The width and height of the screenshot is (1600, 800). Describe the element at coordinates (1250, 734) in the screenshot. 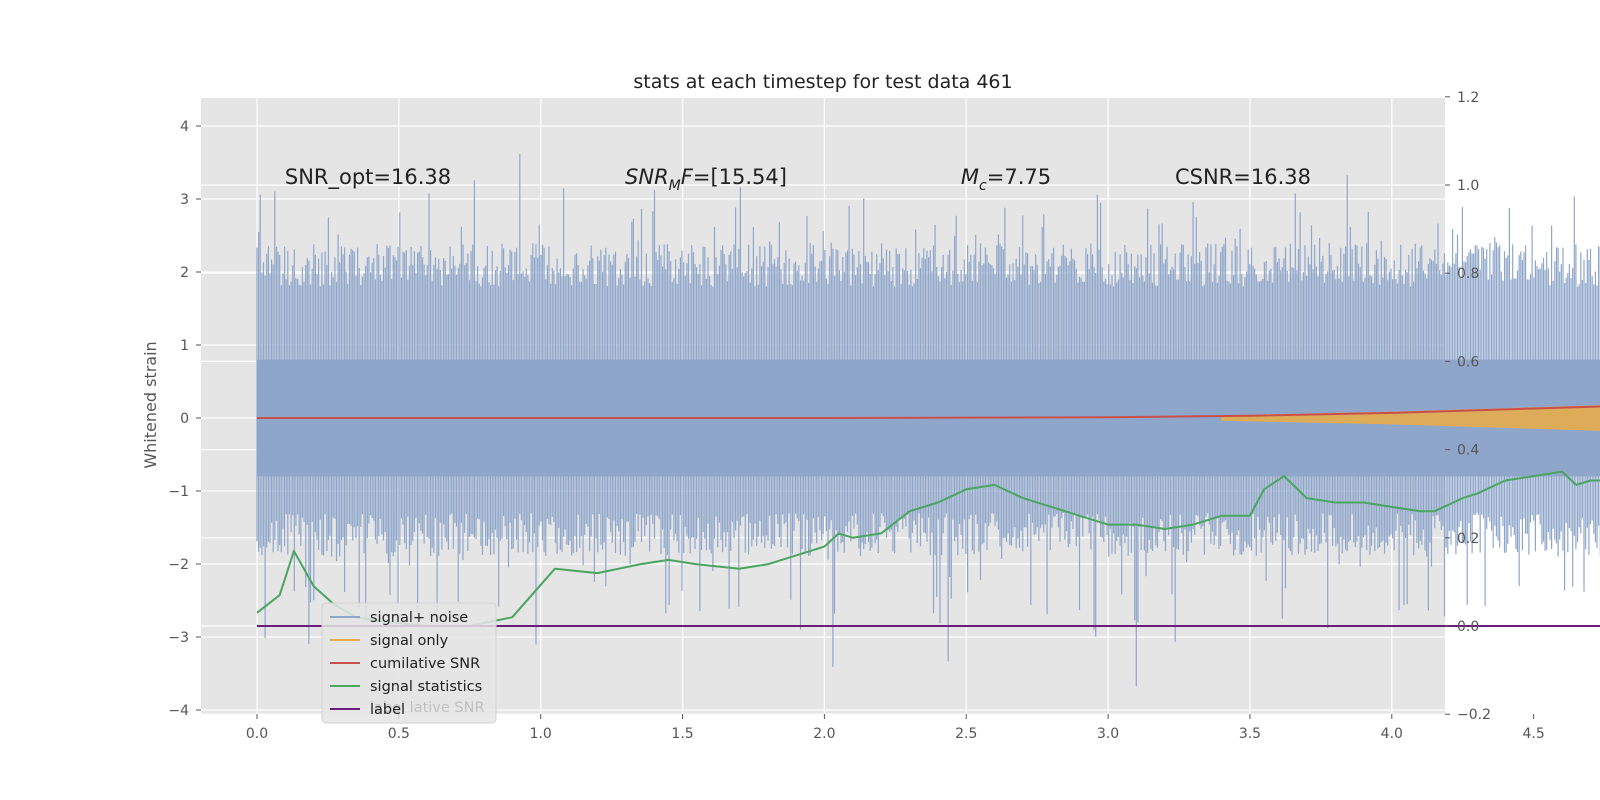

I see `x-tick-label-7: 3.5` at that location.